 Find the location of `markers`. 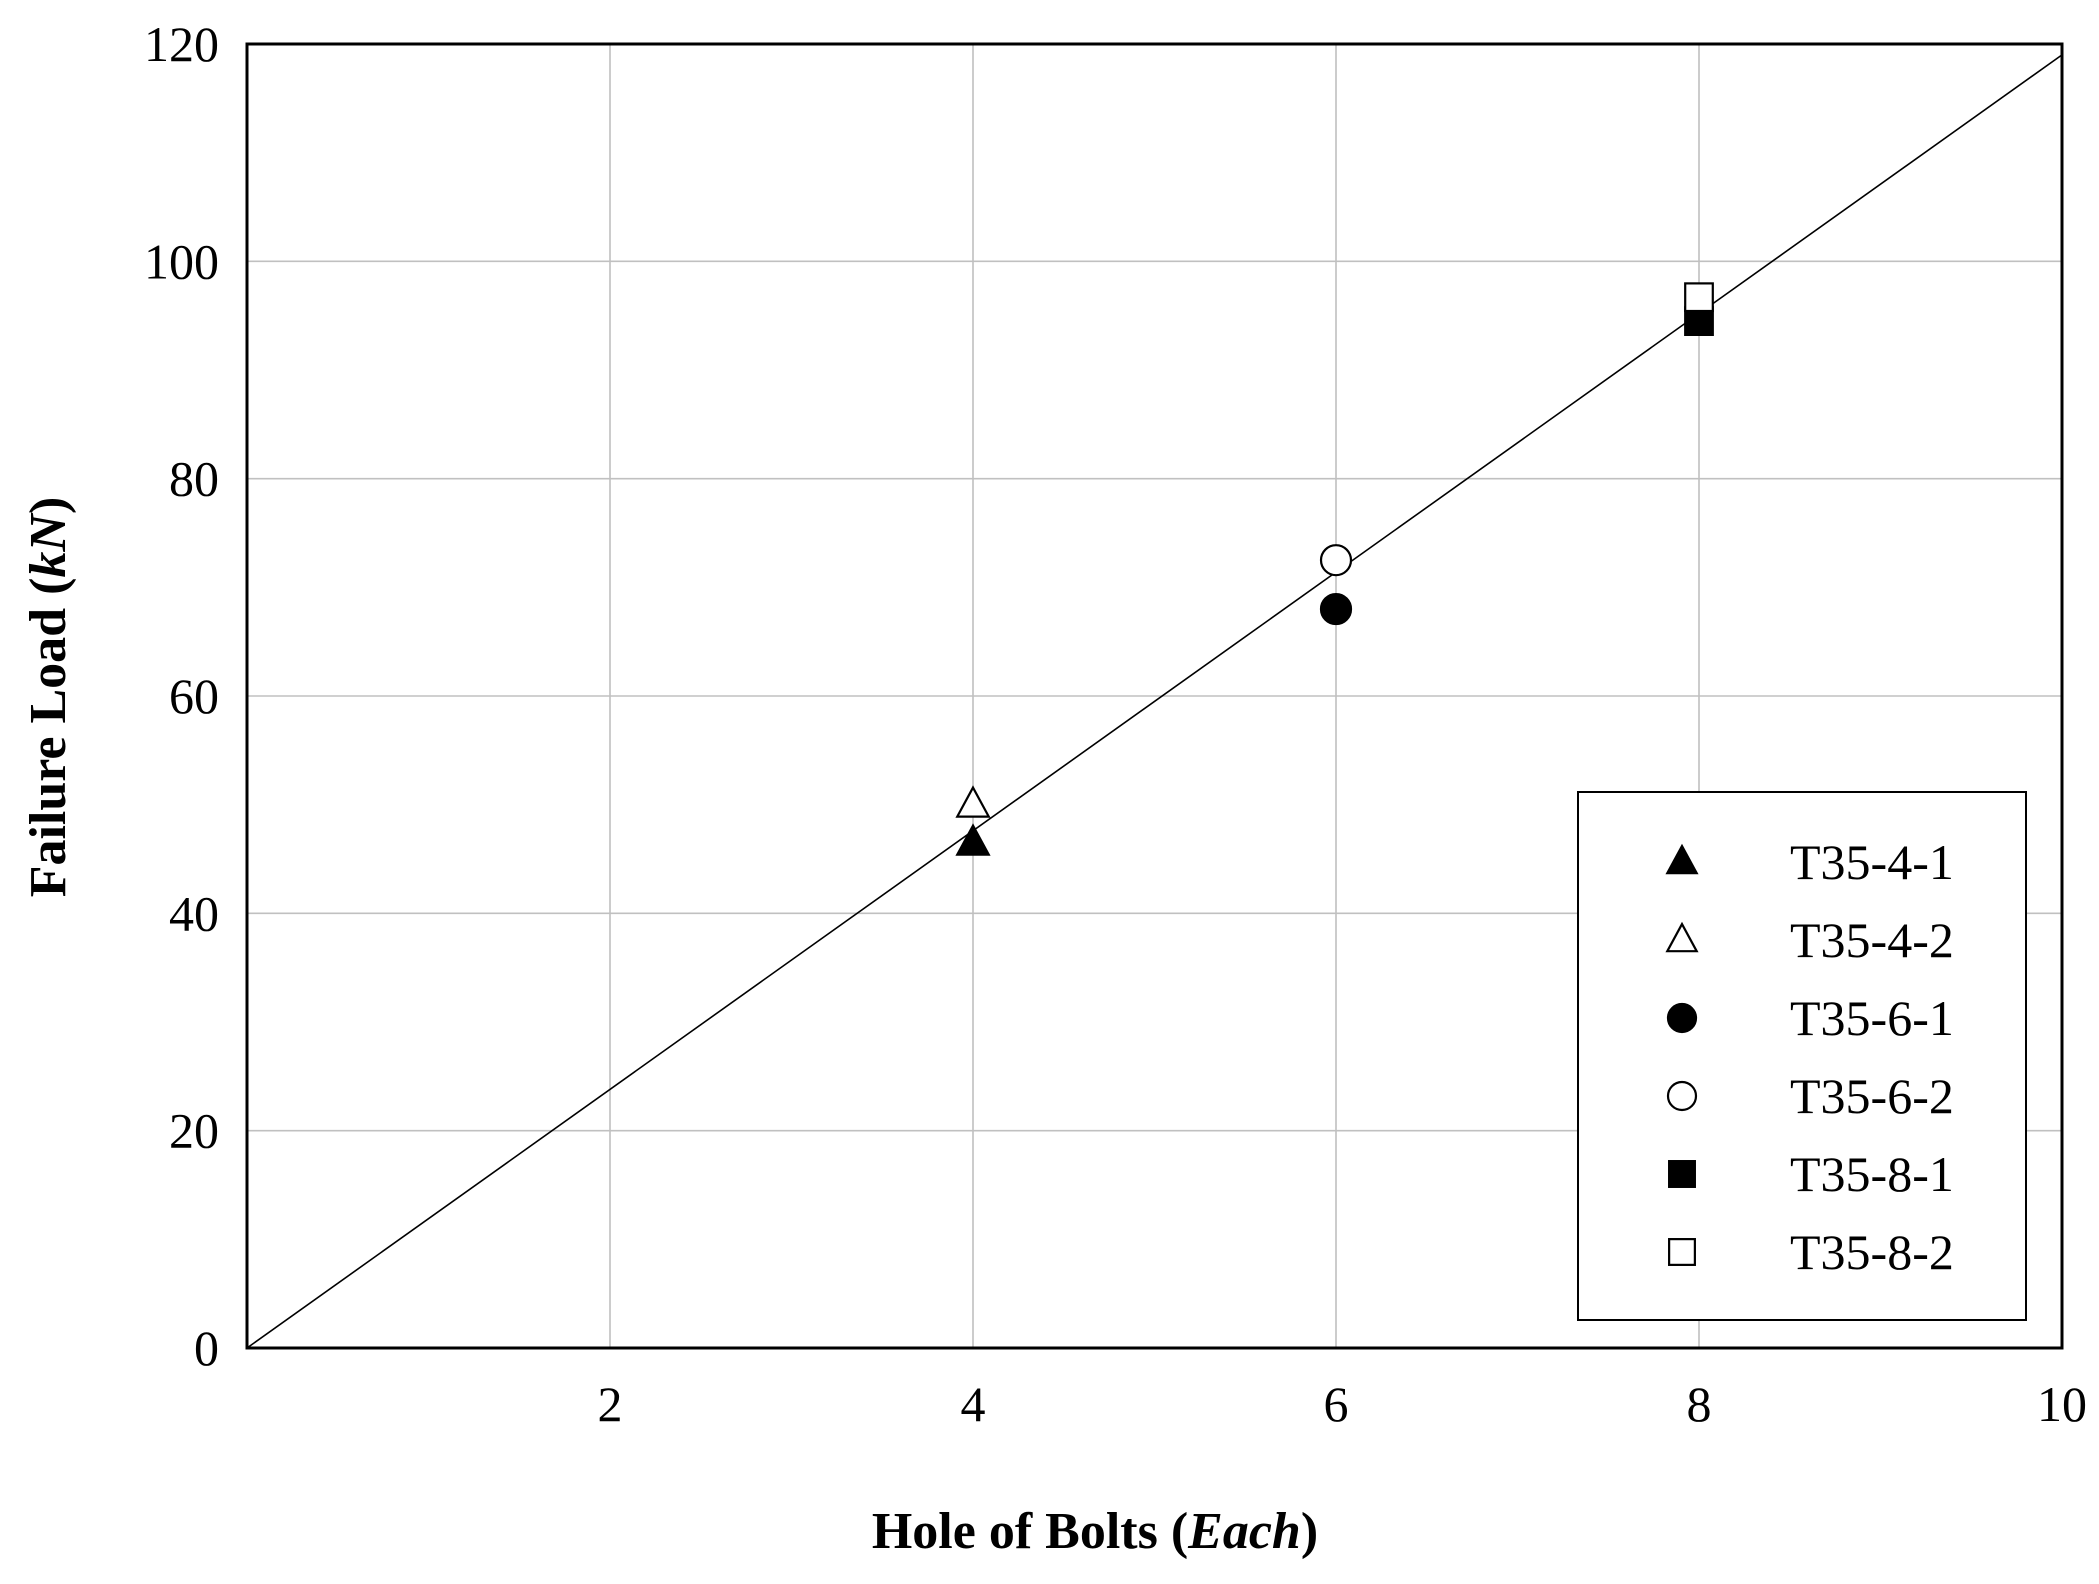

markers is located at coordinates (1334, 569).